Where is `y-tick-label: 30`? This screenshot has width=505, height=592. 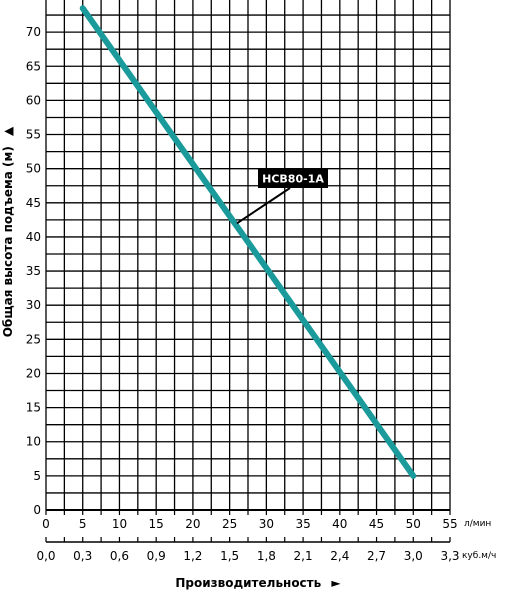
y-tick-label: 30 is located at coordinates (33, 305).